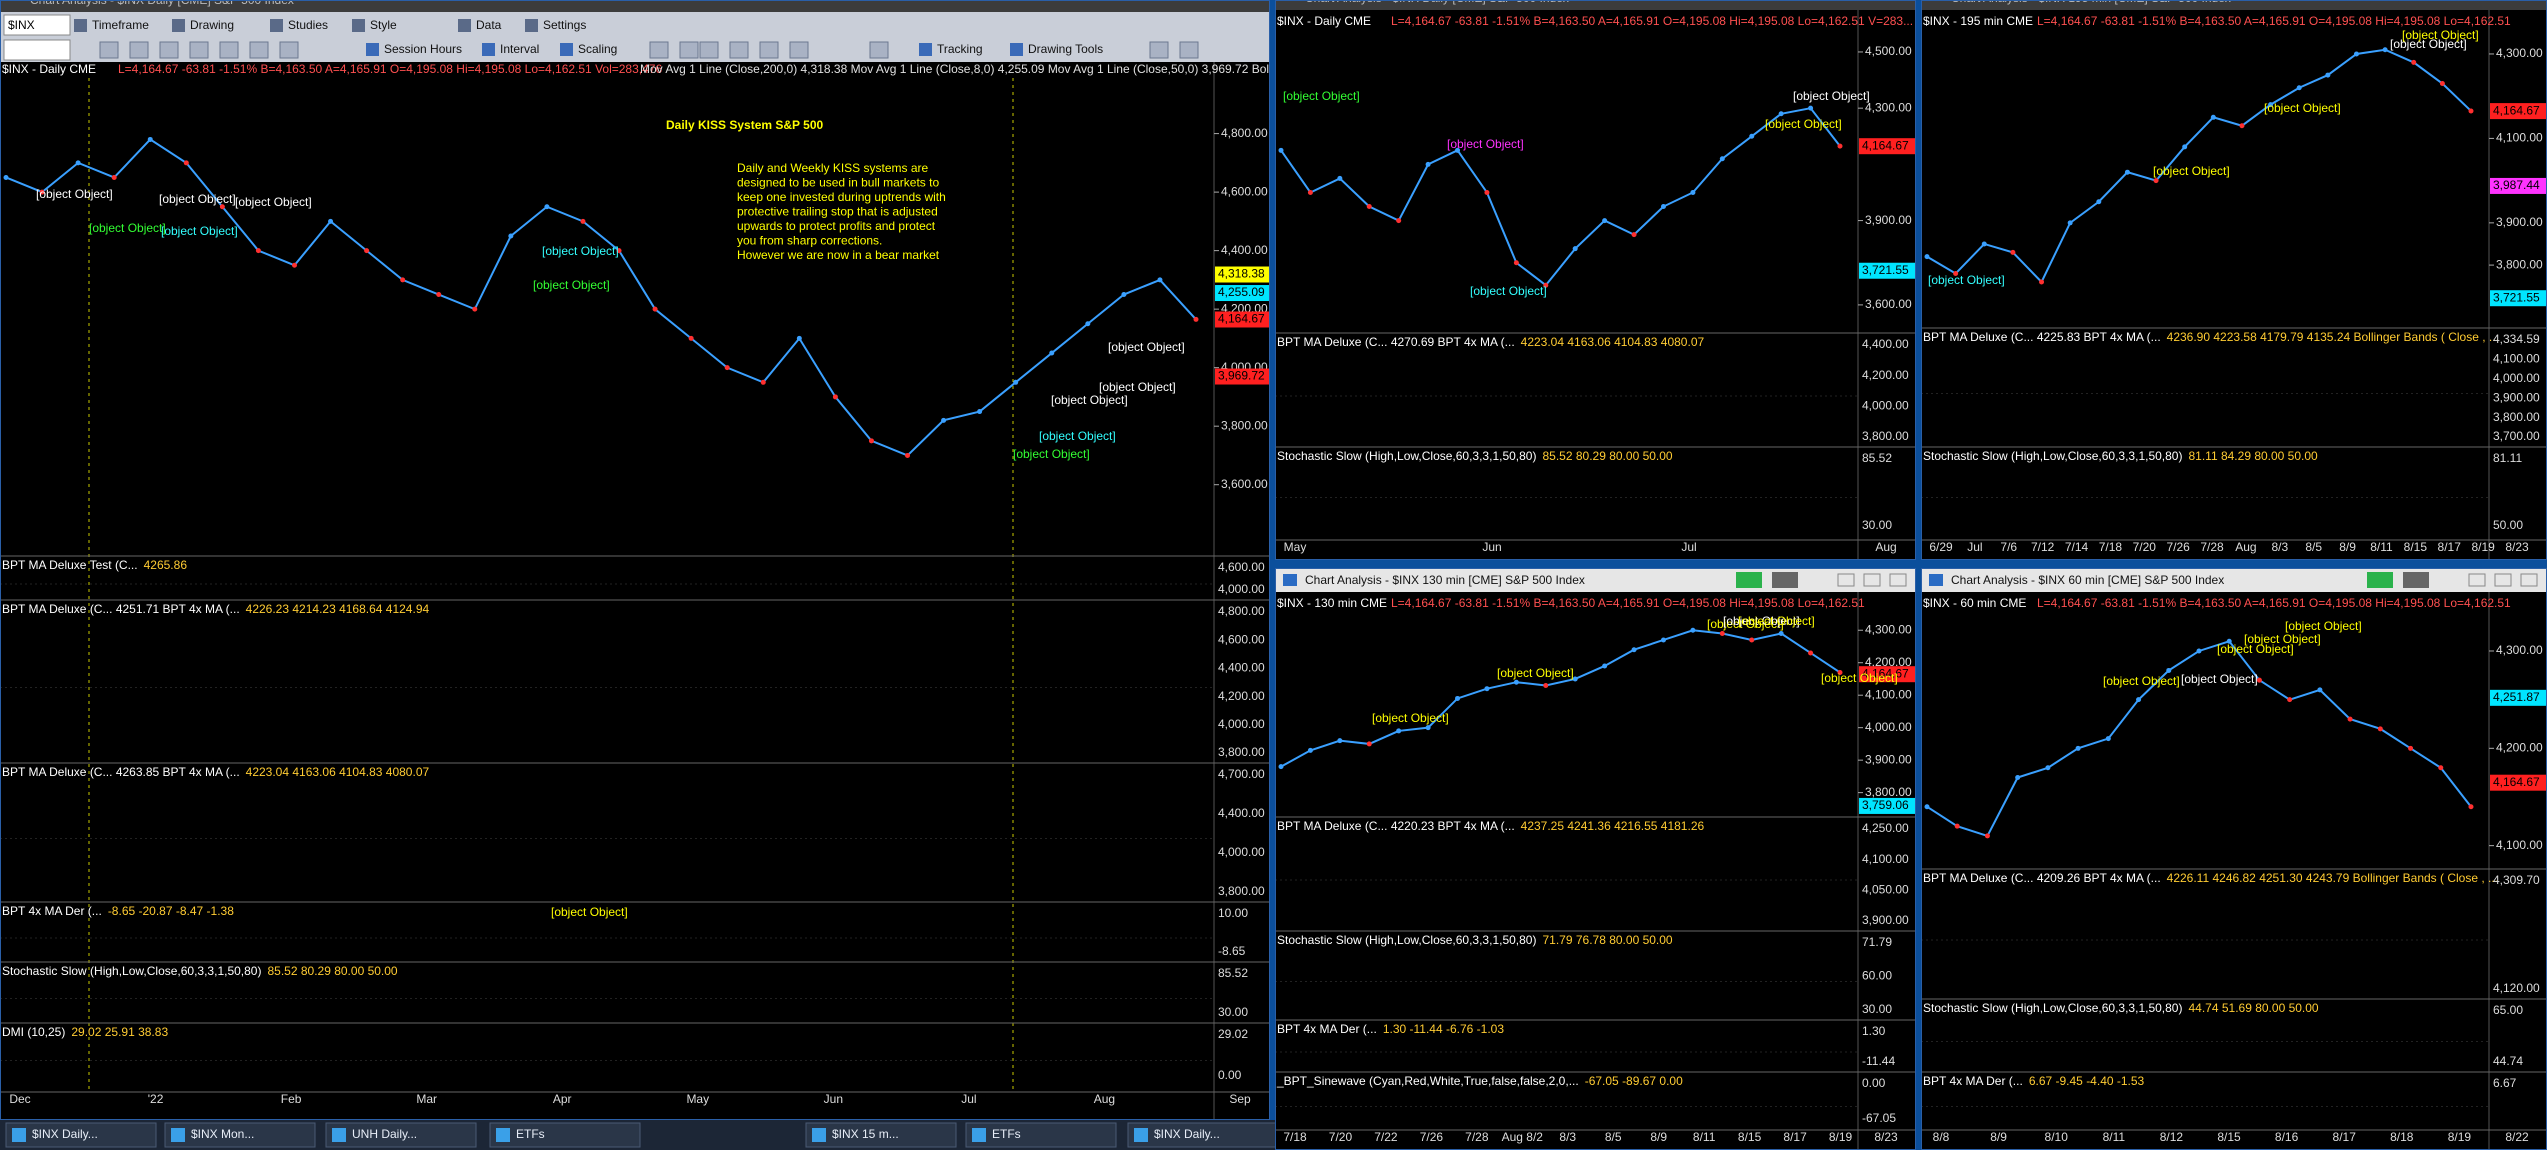 The image size is (2547, 1150). Describe the element at coordinates (156, 1099) in the screenshot. I see `x-axis-label: '22` at that location.